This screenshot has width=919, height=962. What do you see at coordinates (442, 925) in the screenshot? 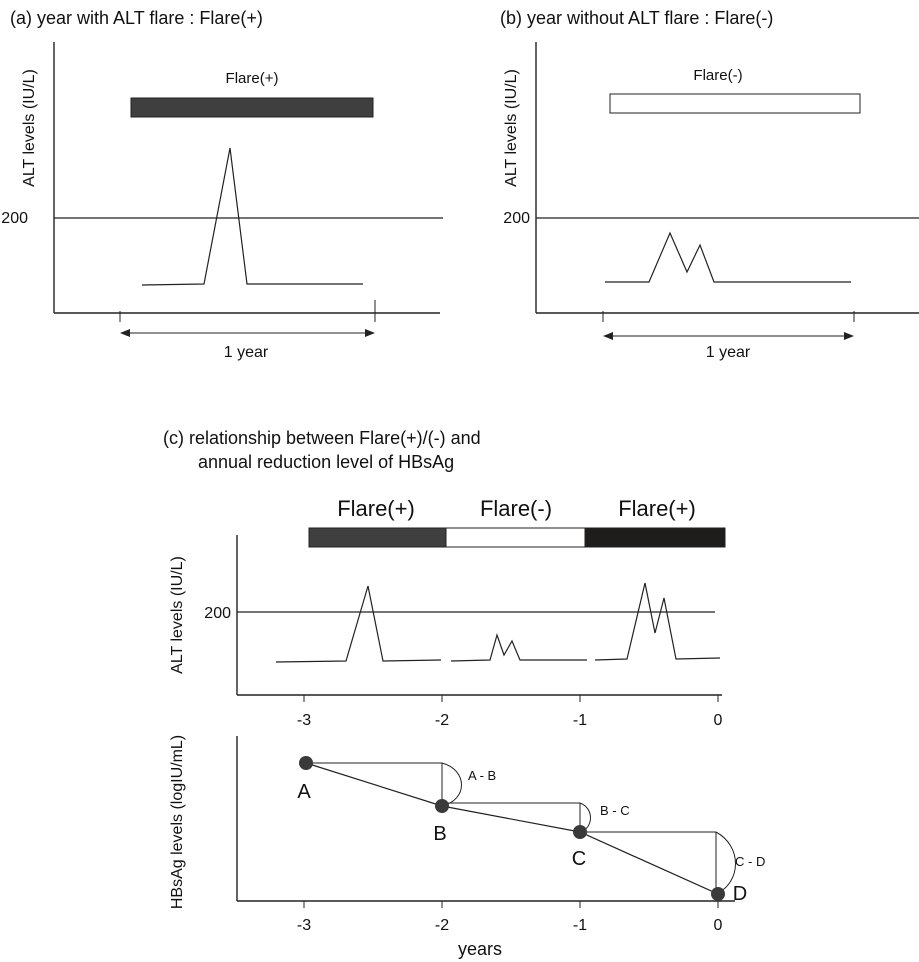
I see `panel-c-hbs-tick-label-2: -2` at bounding box center [442, 925].